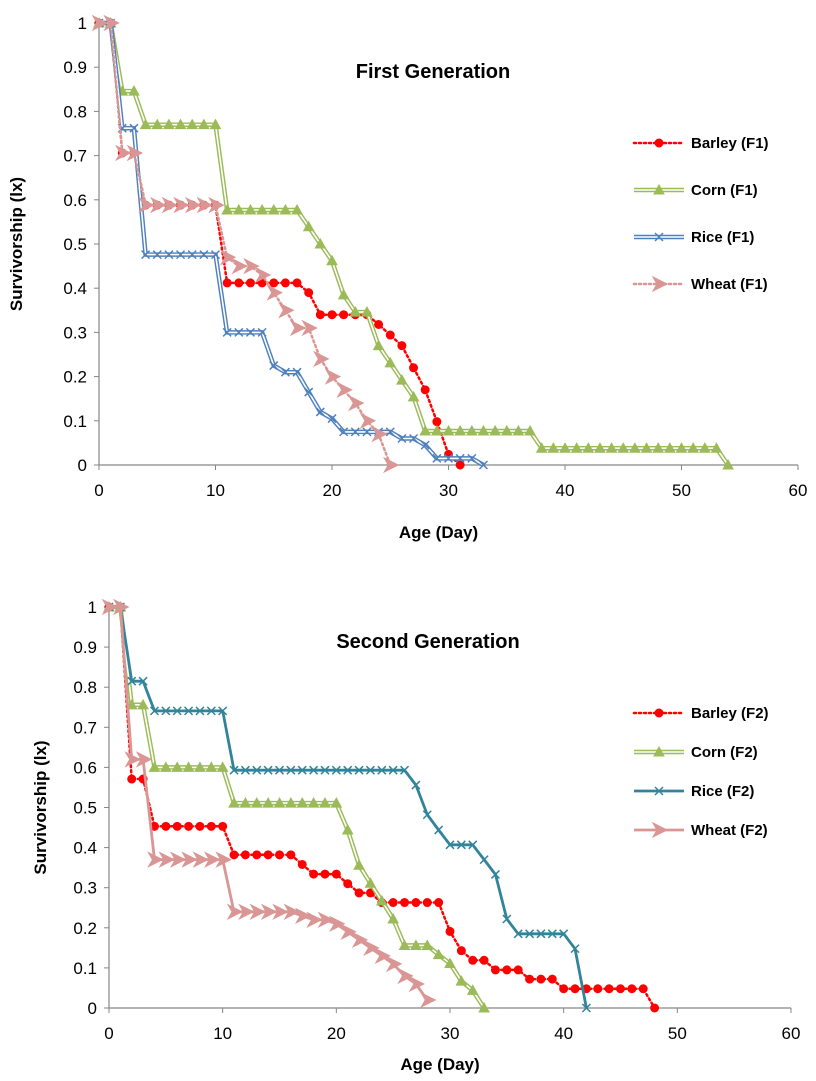 The width and height of the screenshot is (816, 1081). Describe the element at coordinates (730, 143) in the screenshot. I see `legend-label: Barley (F1)` at that location.